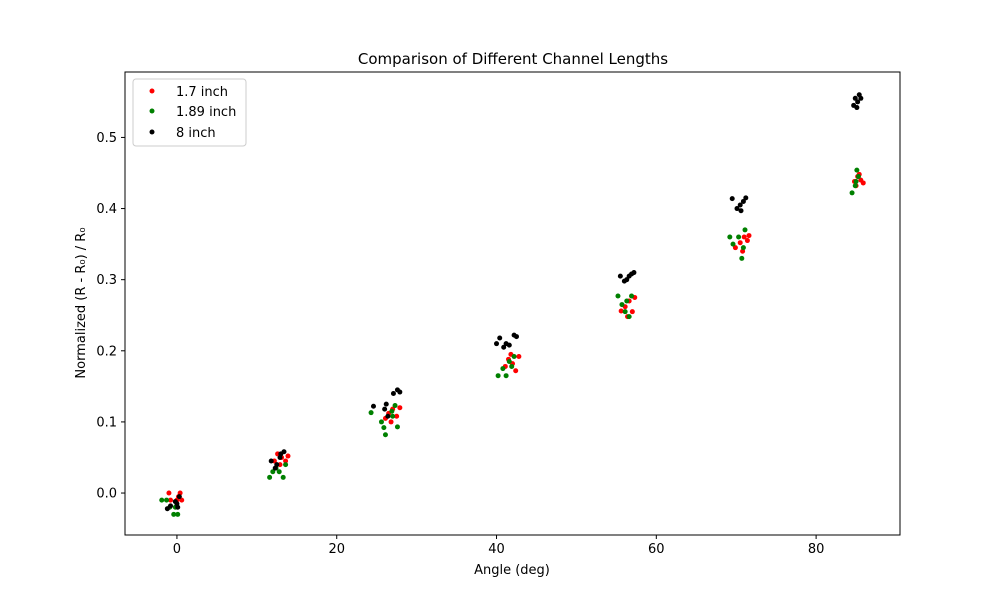  What do you see at coordinates (106, 494) in the screenshot?
I see `y-tick-label-0: 0.0` at bounding box center [106, 494].